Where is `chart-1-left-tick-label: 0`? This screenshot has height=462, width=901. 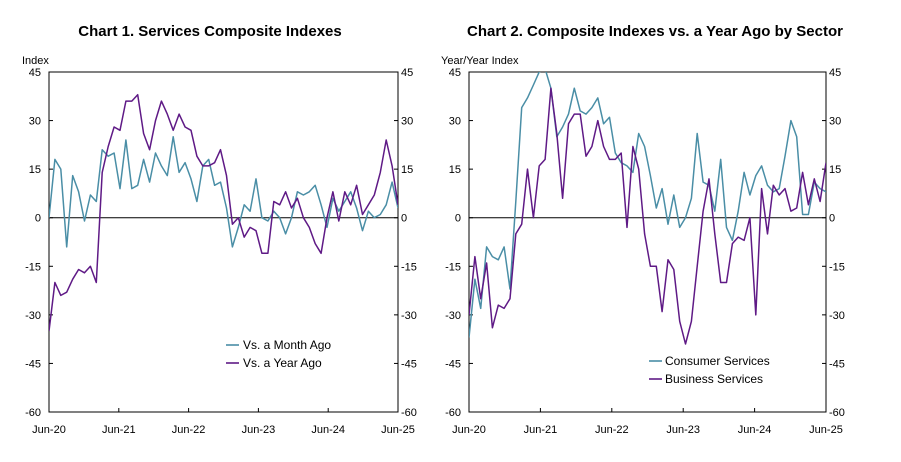
chart-1-left-tick-label: 0 is located at coordinates (38, 219).